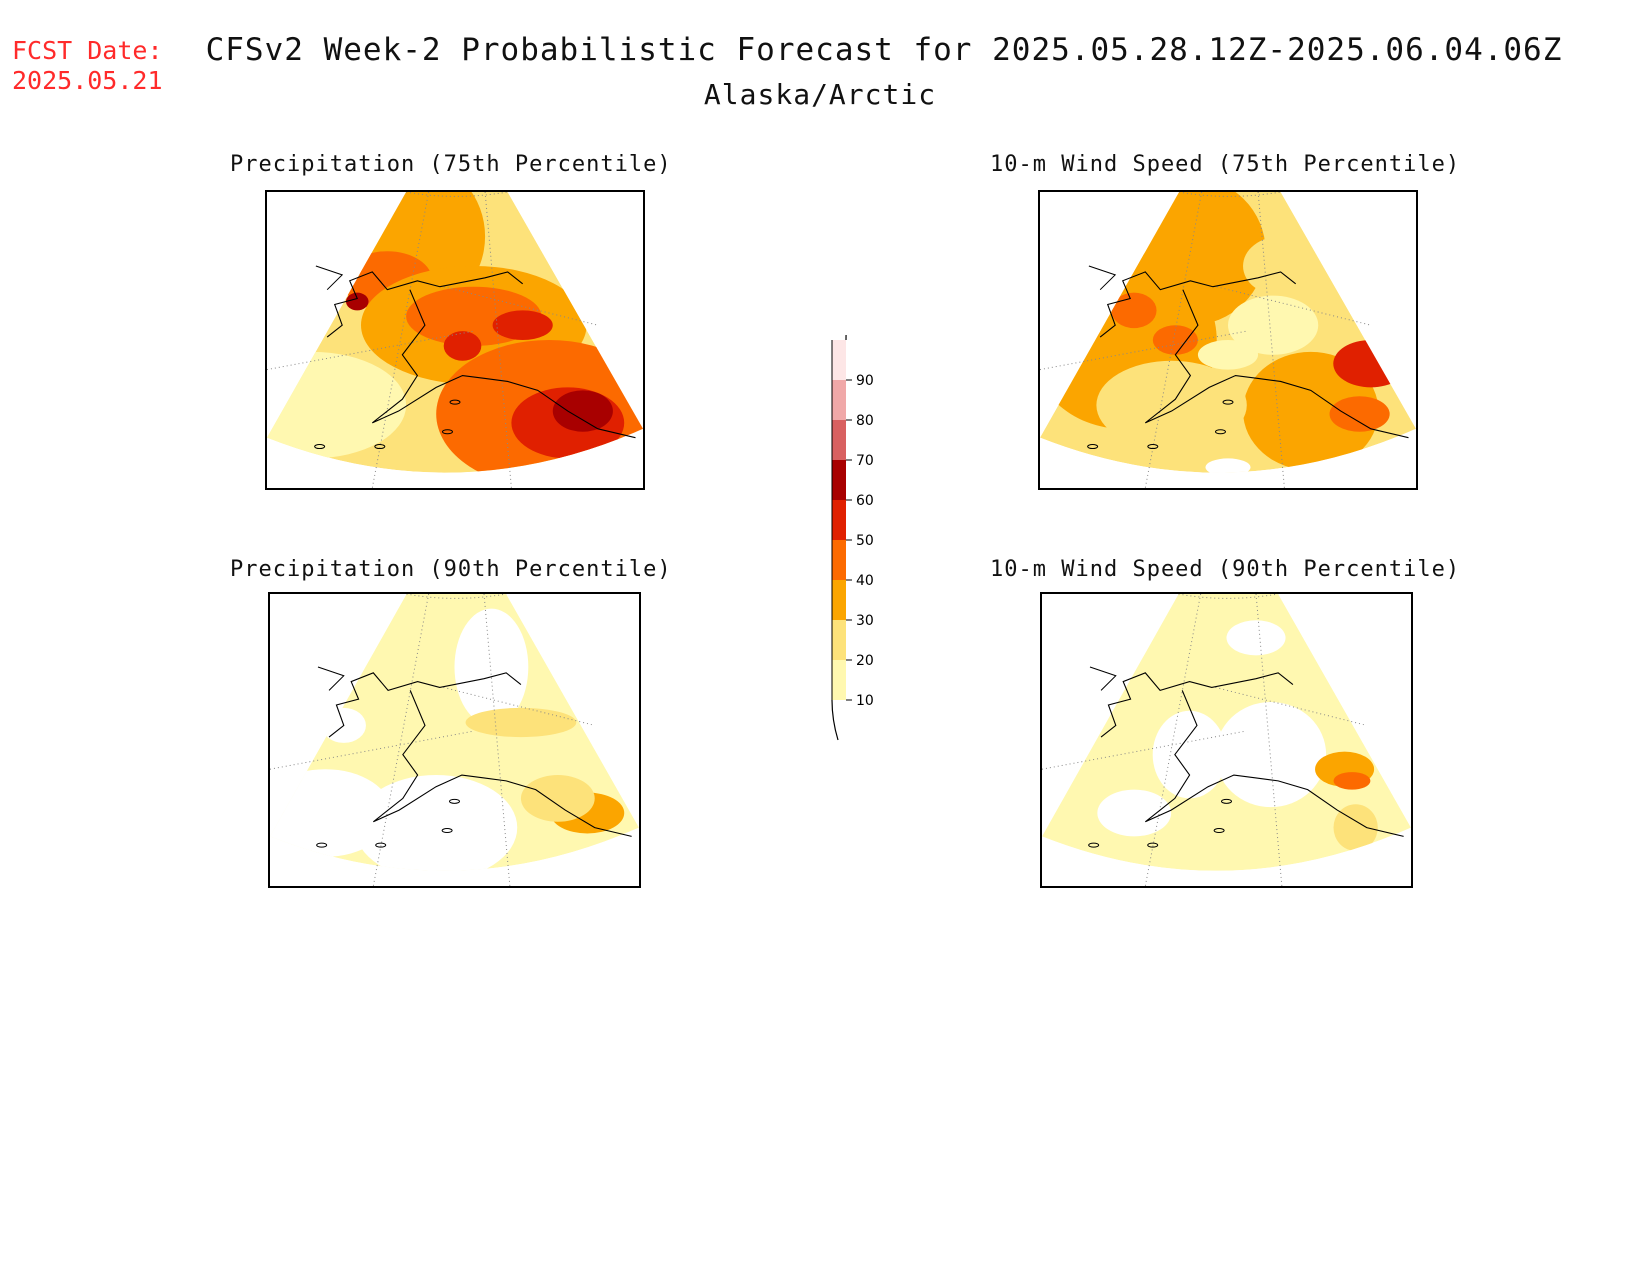  I want to click on colorbar-tail-bottom, so click(835, 720).